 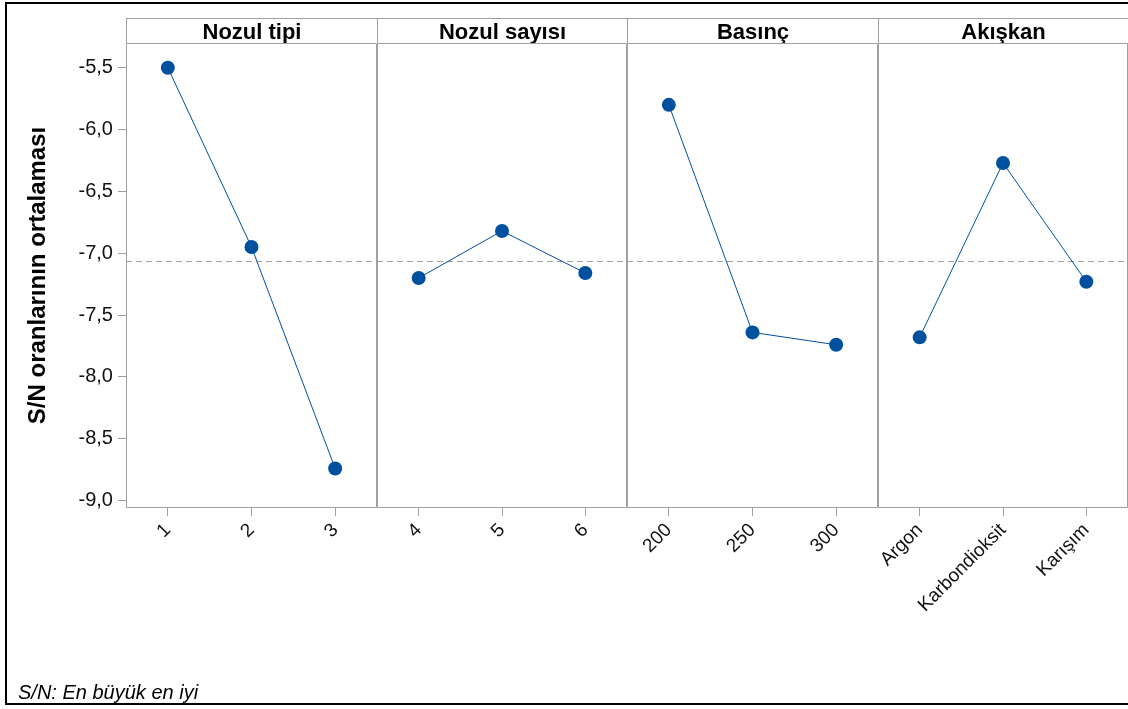 What do you see at coordinates (95, 437) in the screenshot?
I see `y-tick-label: -8,5` at bounding box center [95, 437].